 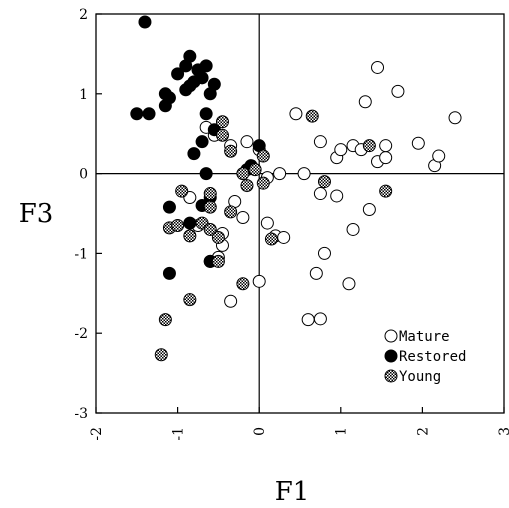 What do you see at coordinates (83, 15) in the screenshot?
I see `y-tick-label: 2` at bounding box center [83, 15].